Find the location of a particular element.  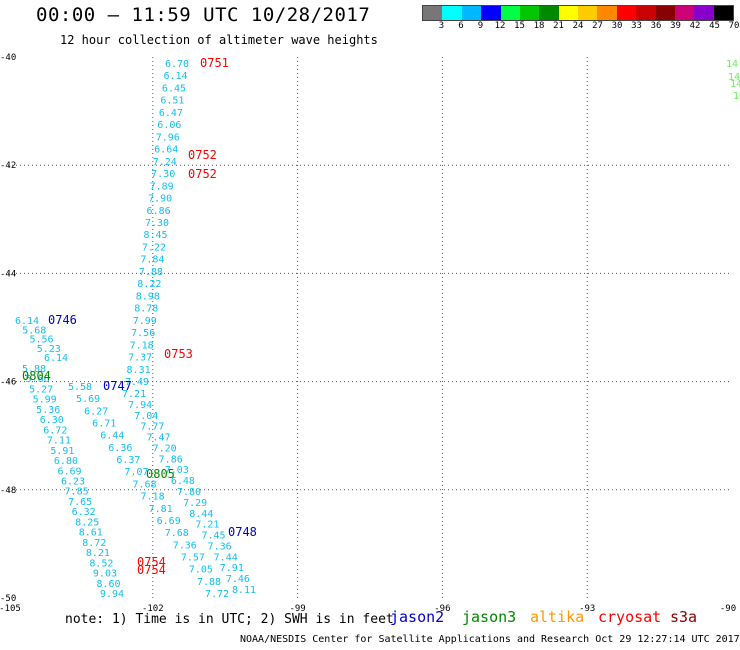

wave-height-value: 5.36 is located at coordinates (48, 410).